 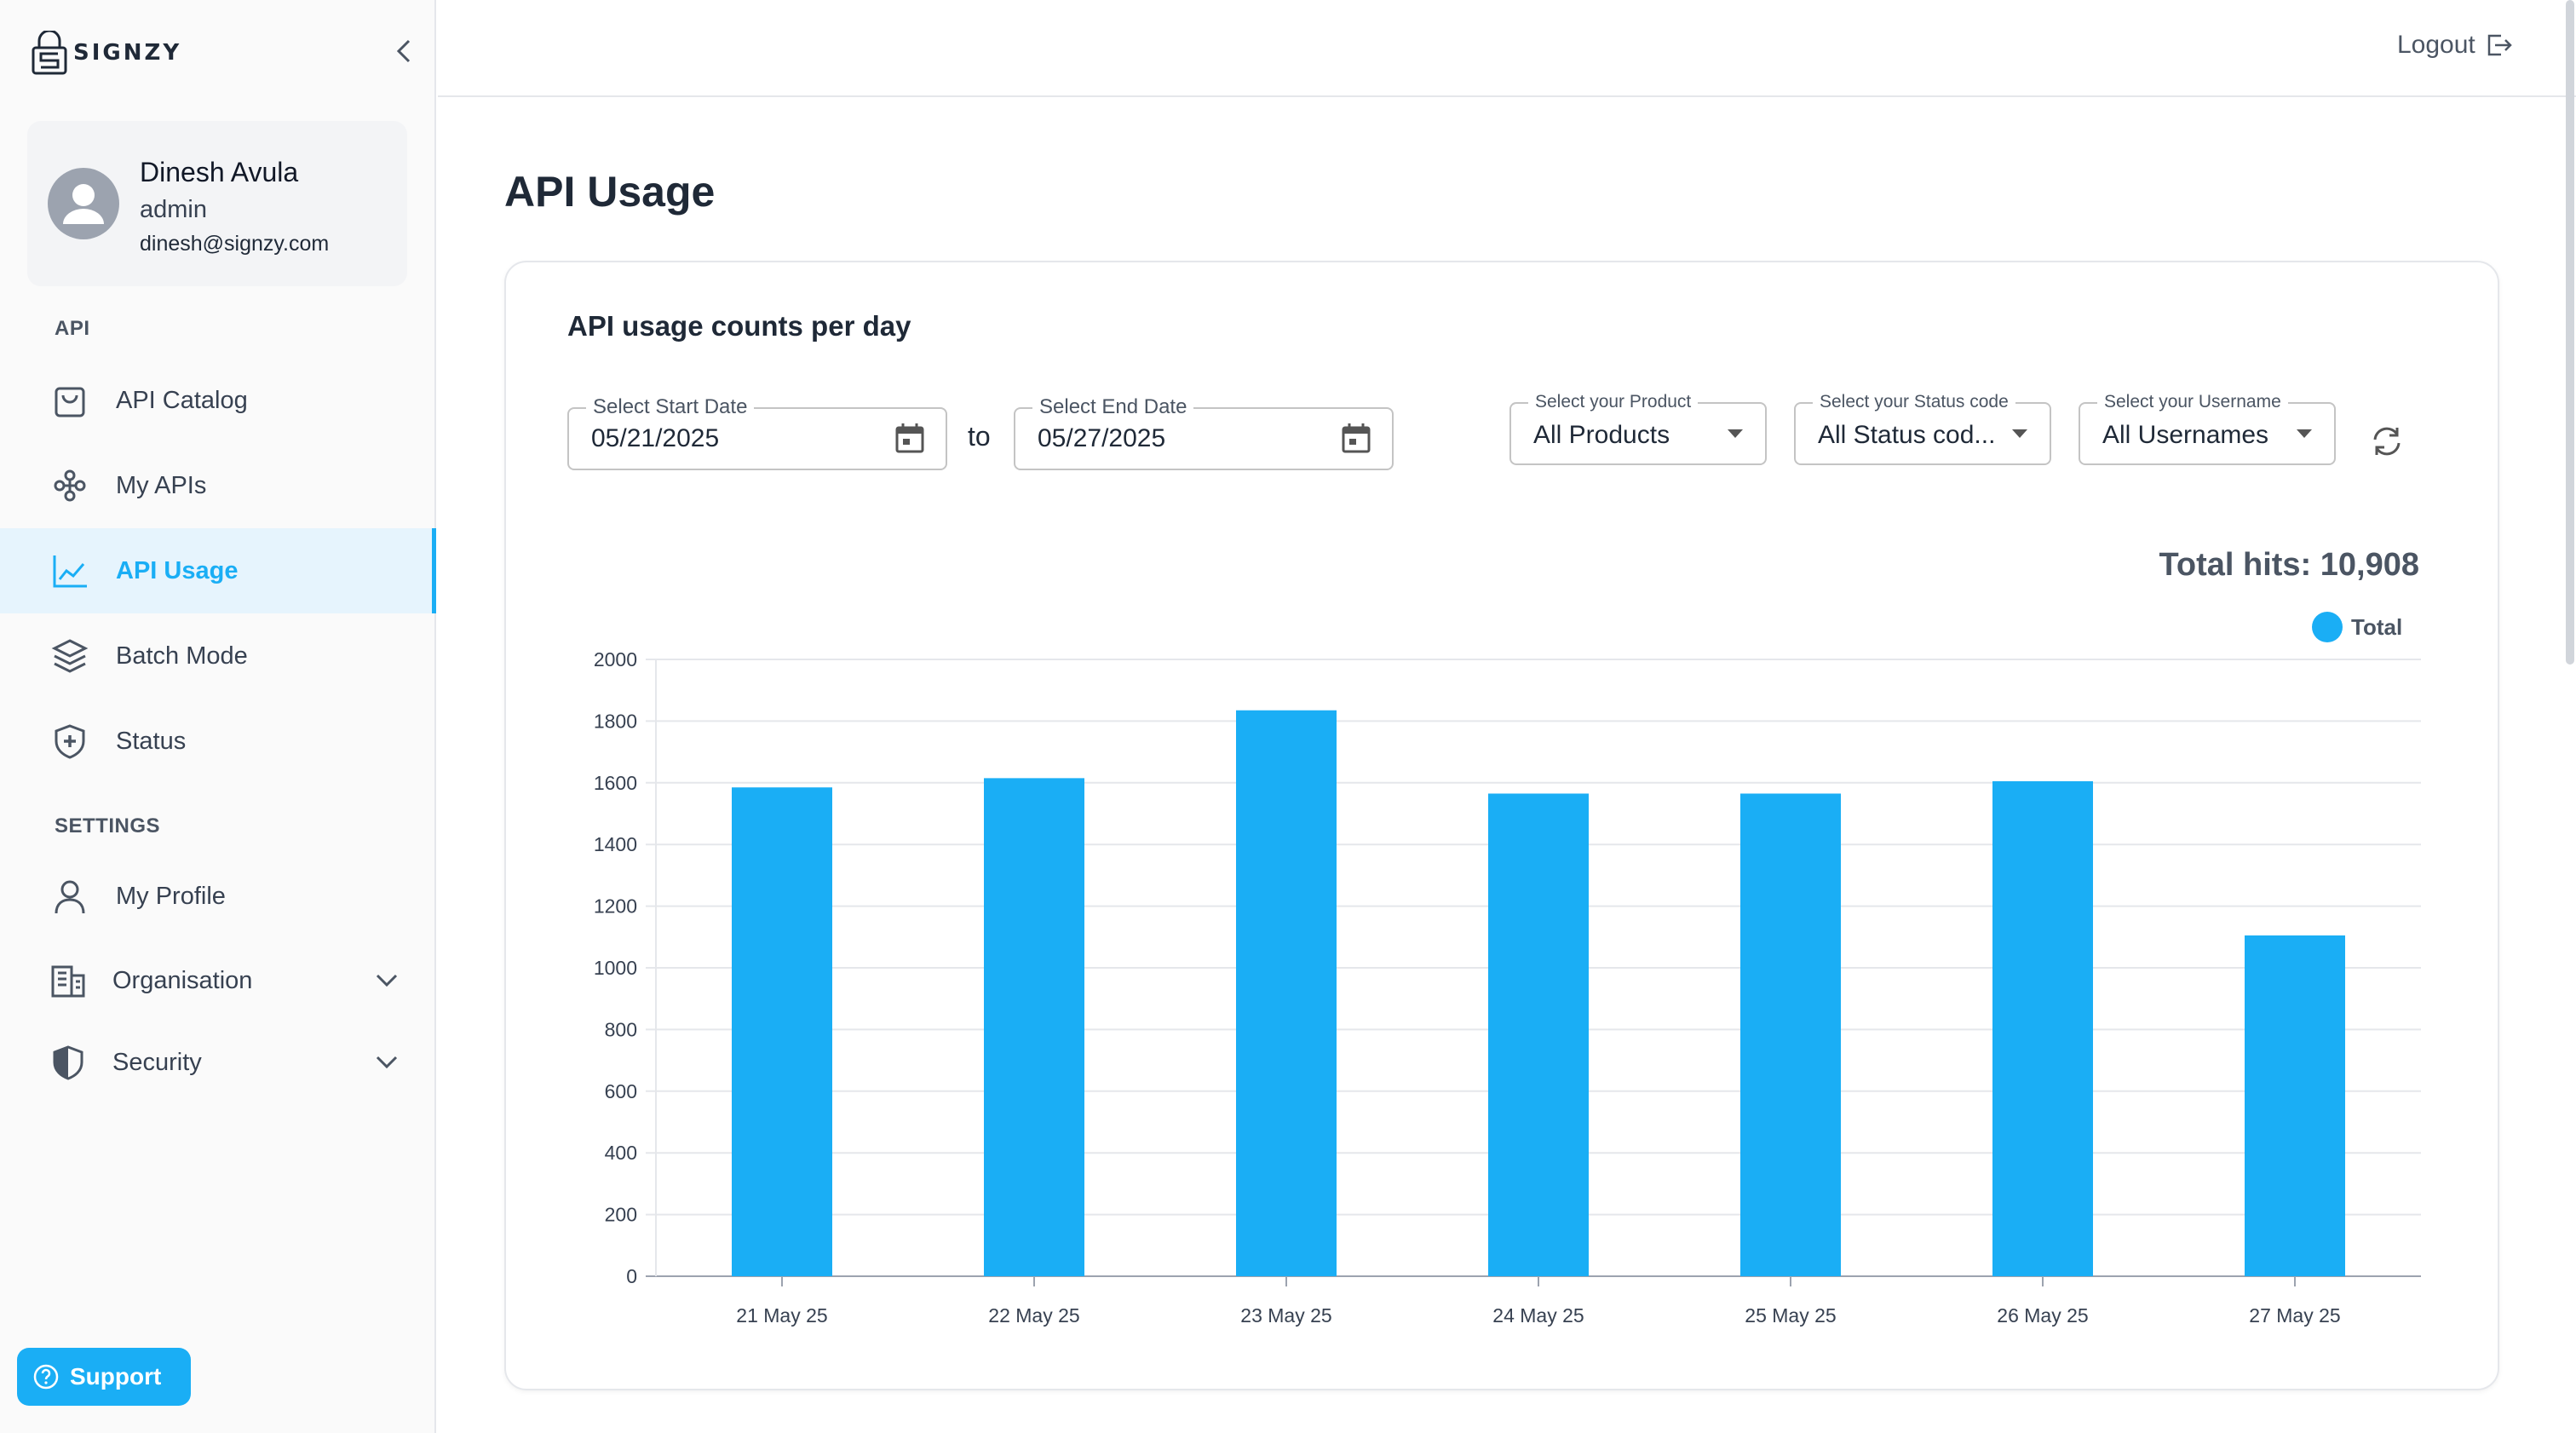 What do you see at coordinates (1204, 432) in the screenshot?
I see `end-date-field: Select End Date 05/27/2025` at bounding box center [1204, 432].